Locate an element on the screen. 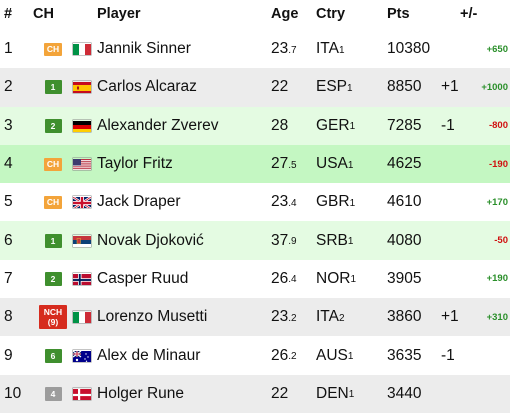  points-change-cell: +650 is located at coordinates (497, 49).